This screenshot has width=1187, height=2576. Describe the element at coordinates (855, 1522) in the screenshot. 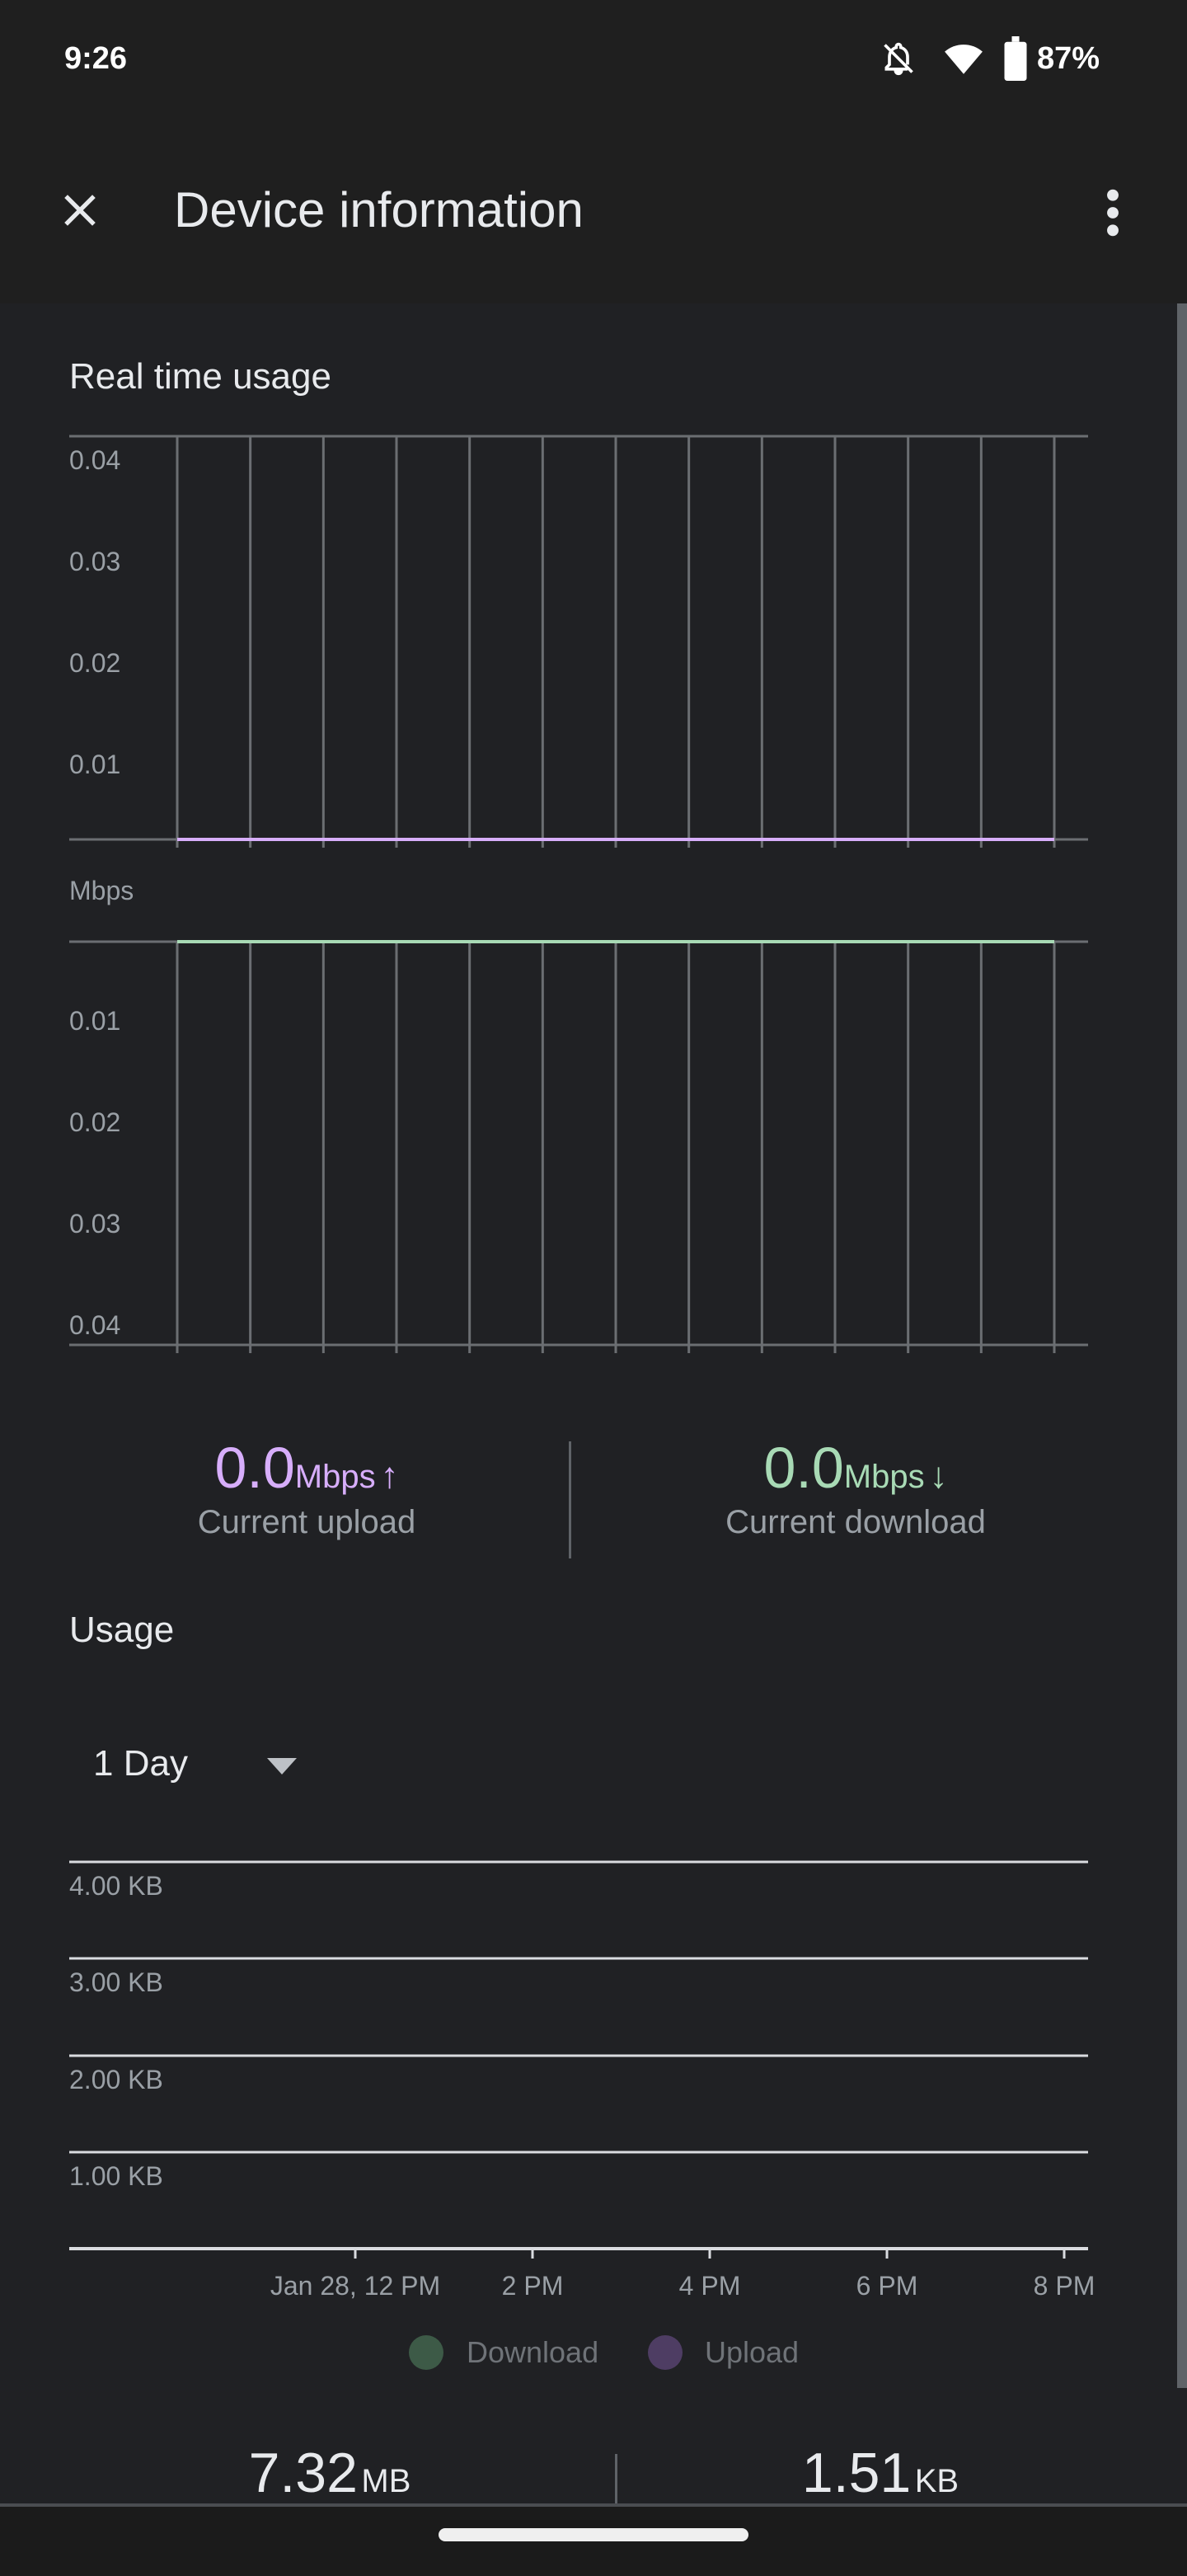

I see `download-label: Current download` at that location.